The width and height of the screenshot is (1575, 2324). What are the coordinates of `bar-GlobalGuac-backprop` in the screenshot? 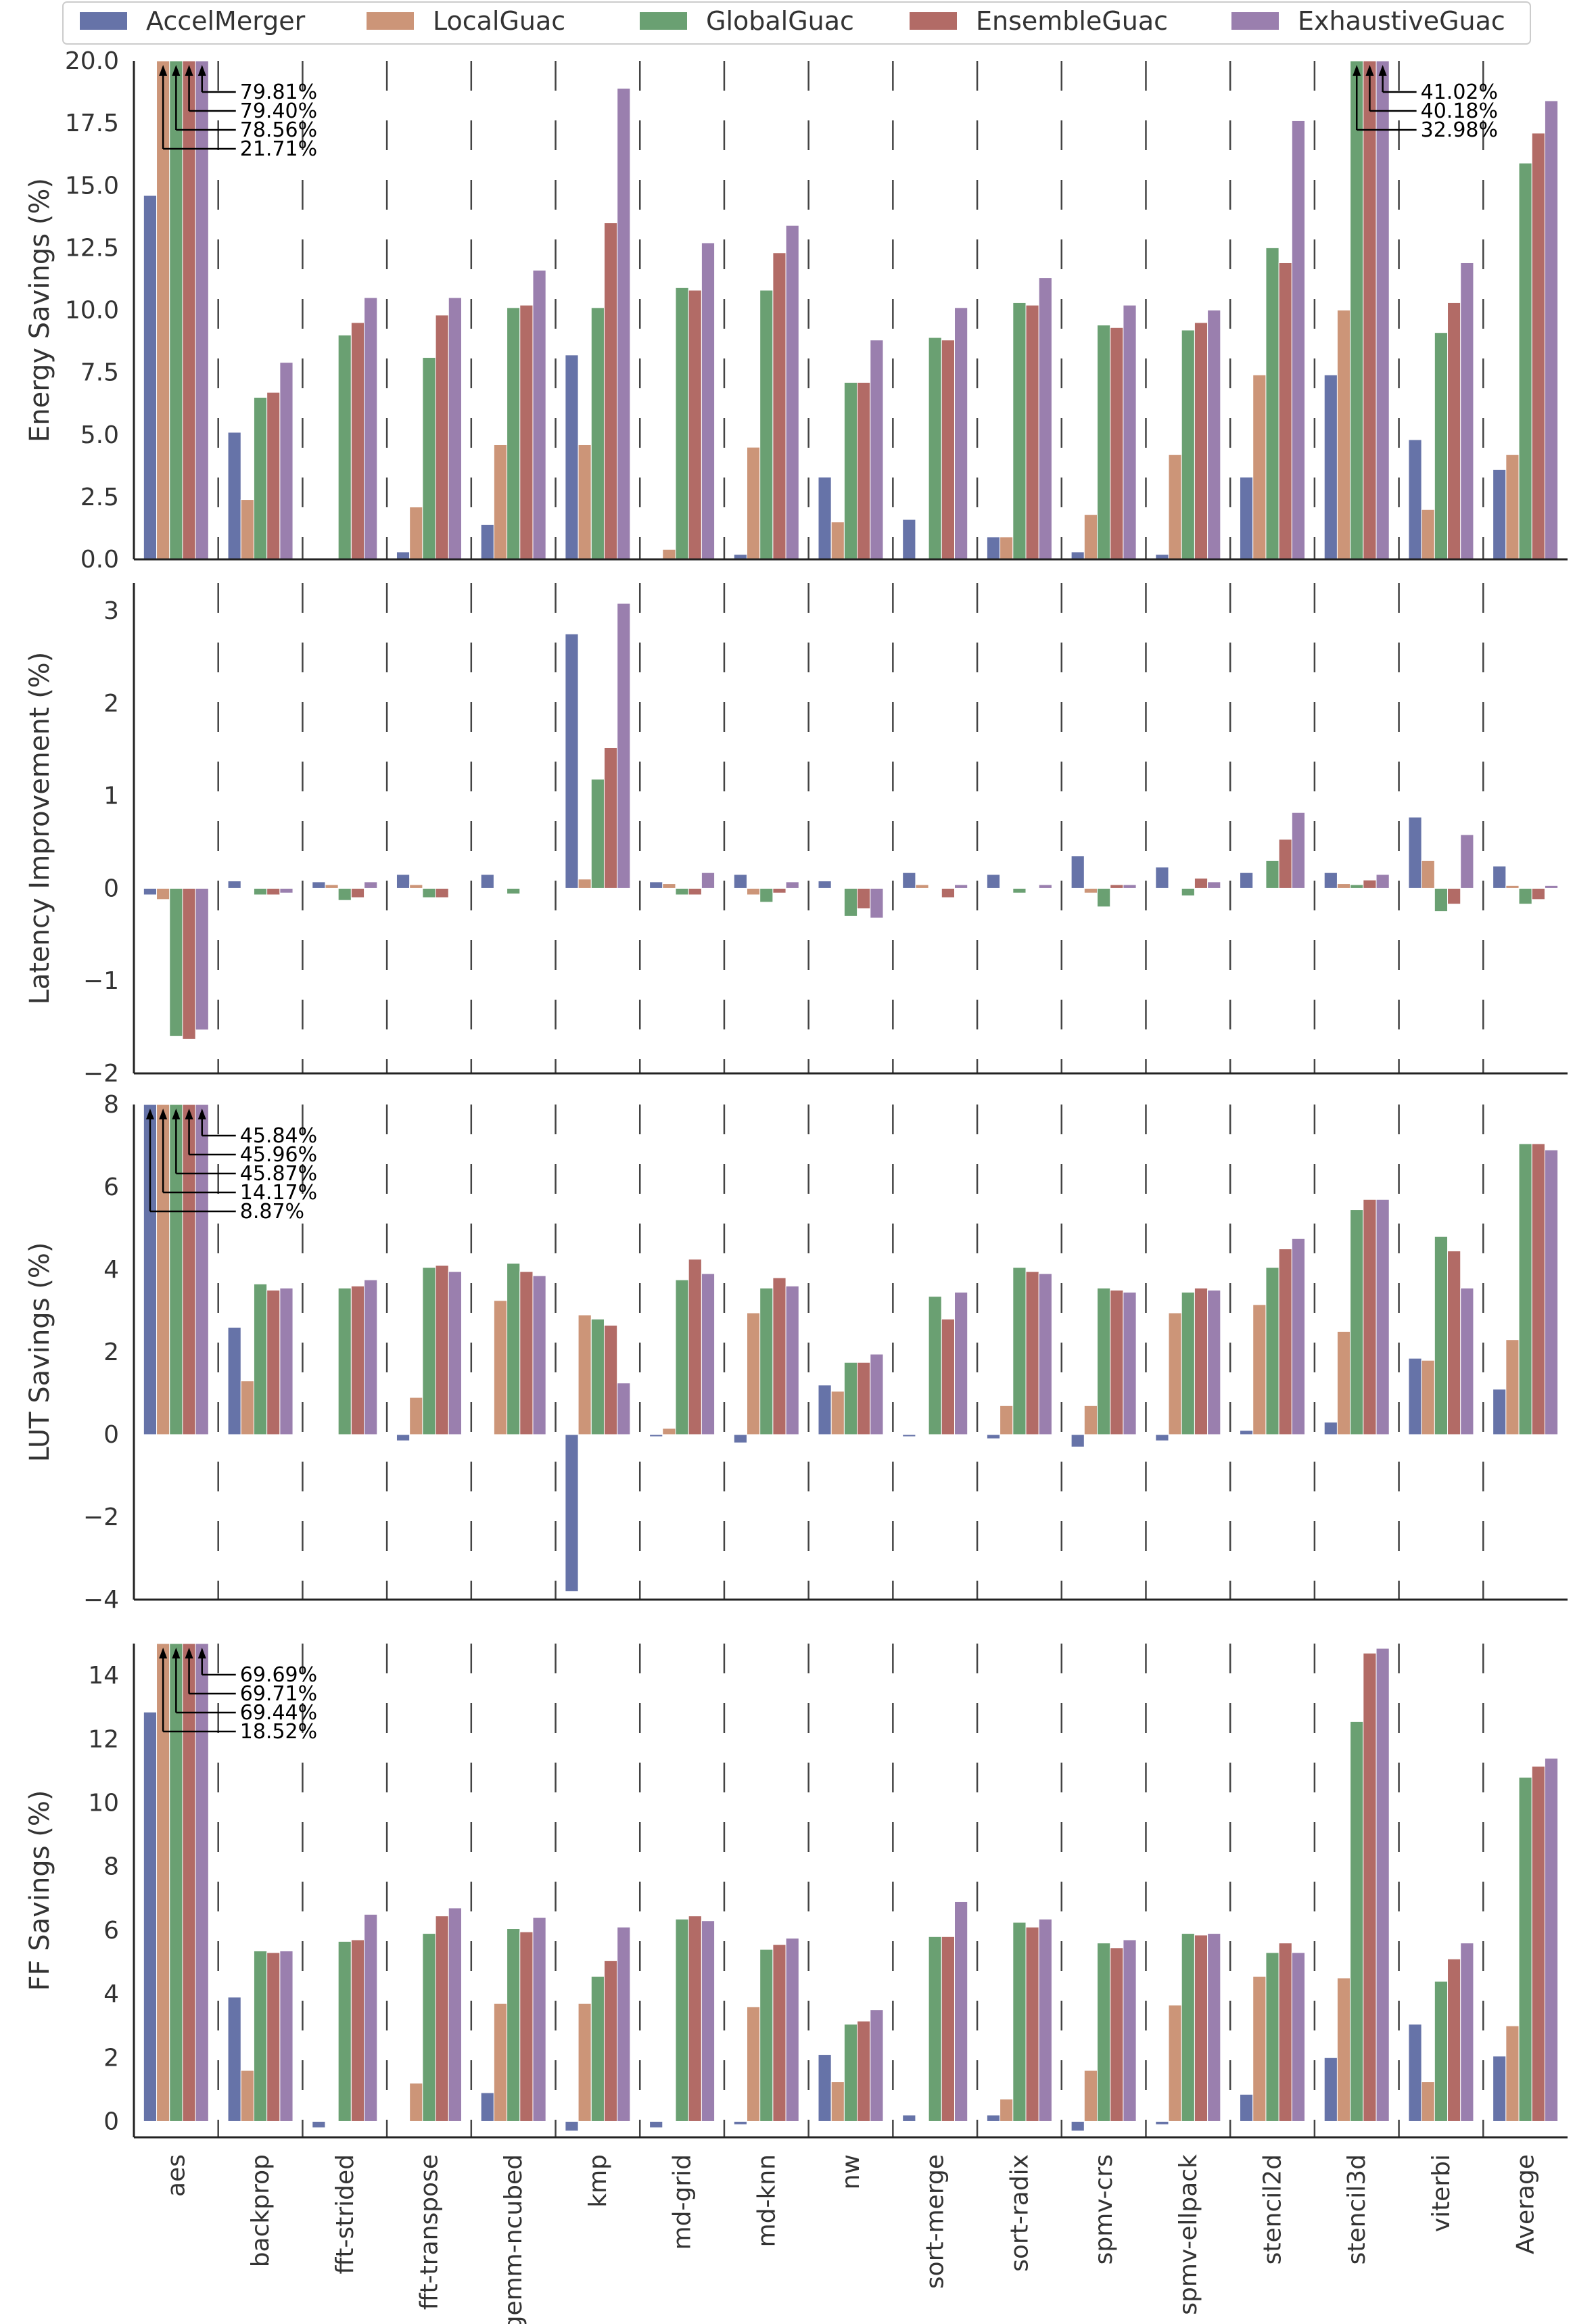 It's located at (260, 891).